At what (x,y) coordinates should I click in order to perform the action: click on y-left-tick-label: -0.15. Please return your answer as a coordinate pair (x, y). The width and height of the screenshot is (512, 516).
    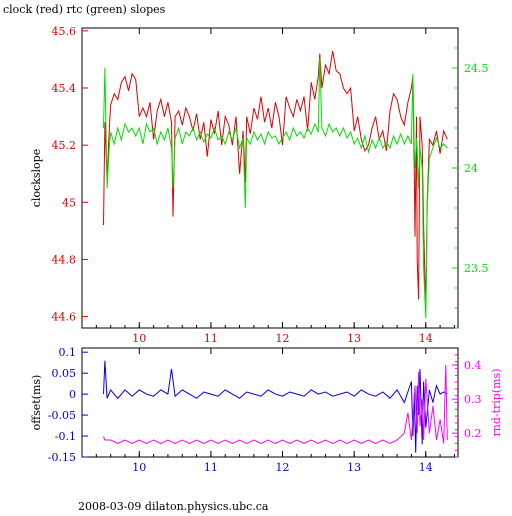
    Looking at the image, I should click on (62, 457).